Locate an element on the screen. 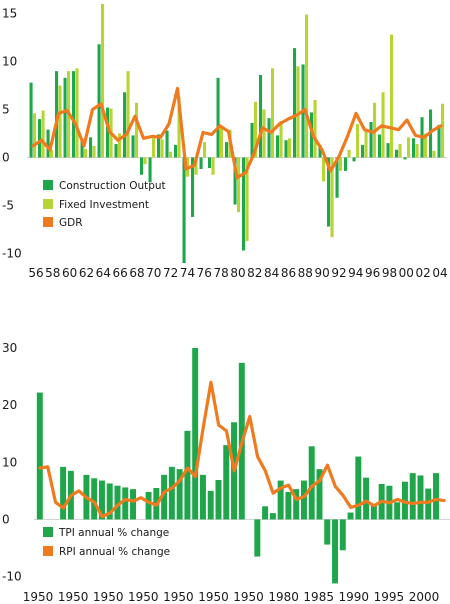  top-x-tick-label: 96 is located at coordinates (372, 273).